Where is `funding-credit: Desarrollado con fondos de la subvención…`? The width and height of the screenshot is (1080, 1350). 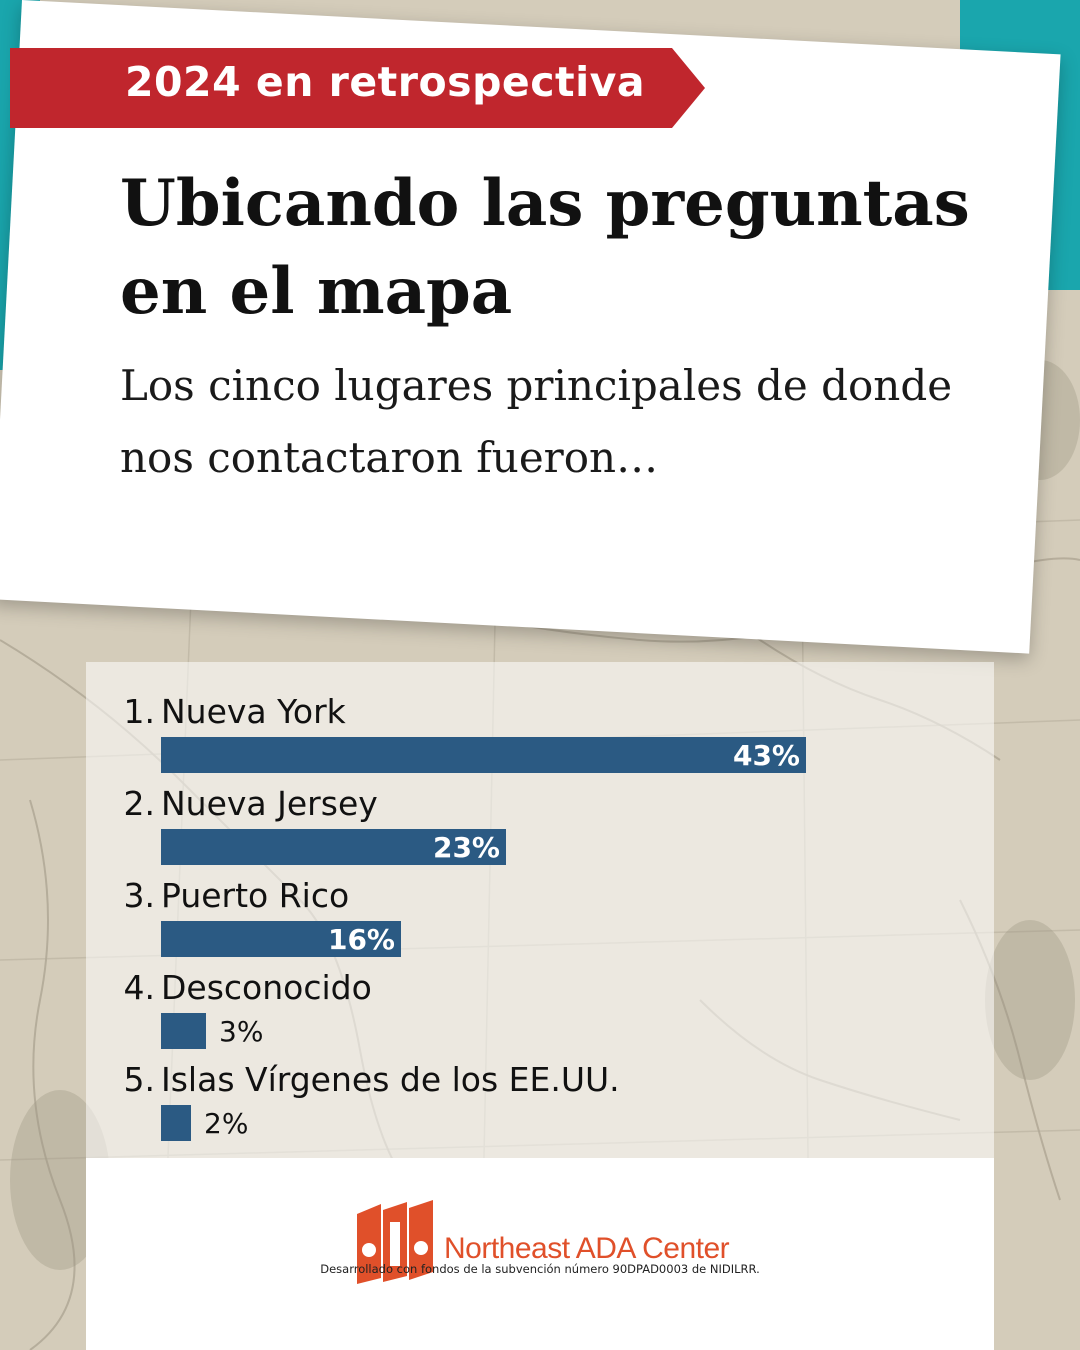
funding-credit: Desarrollado con fondos de la subvención… is located at coordinates (540, 1269).